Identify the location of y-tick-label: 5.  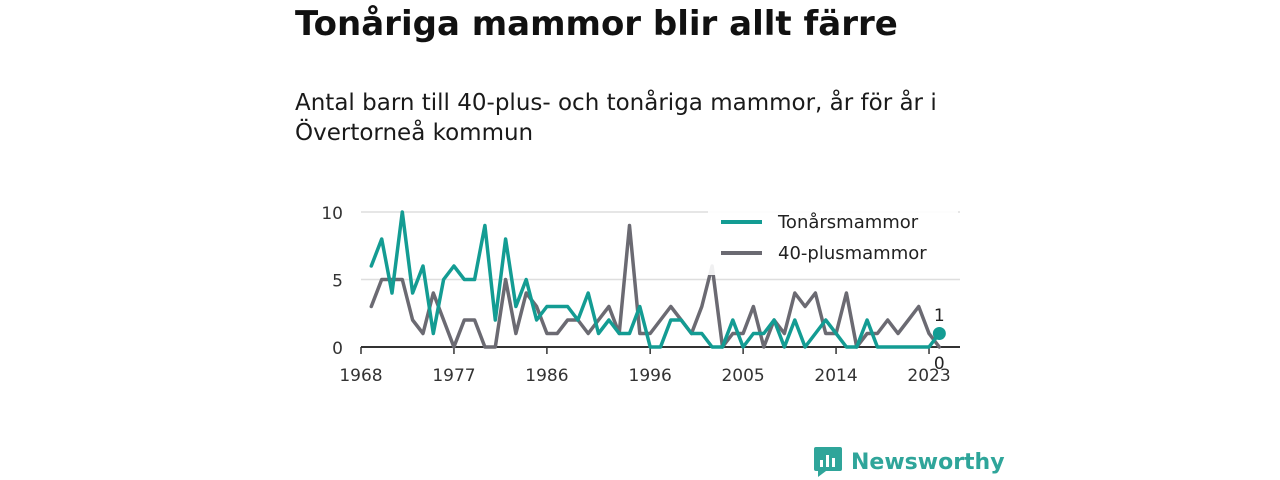
(337, 282).